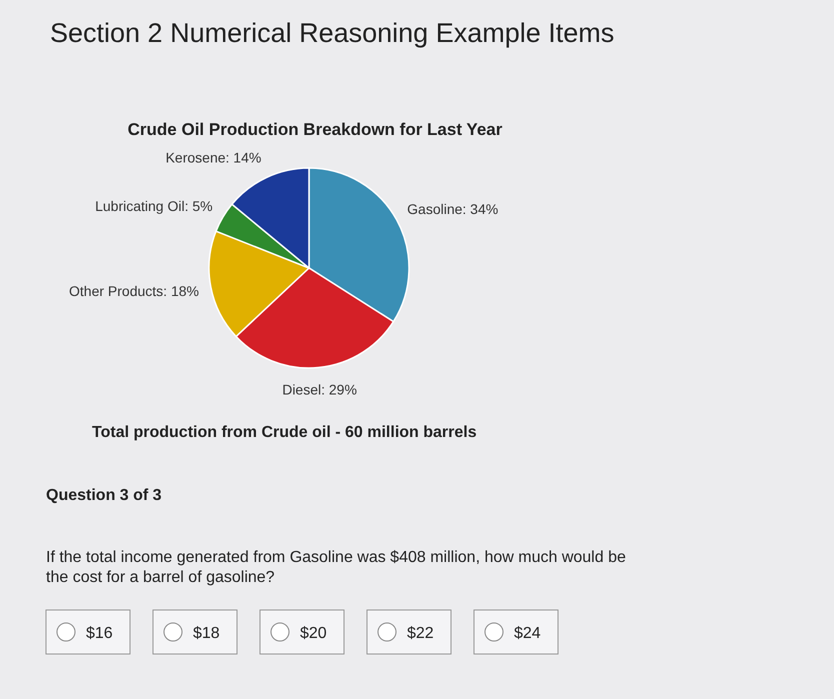 This screenshot has width=834, height=699. I want to click on chart-title: Section 2 Numerical Reasoning Example Items, so click(332, 33).